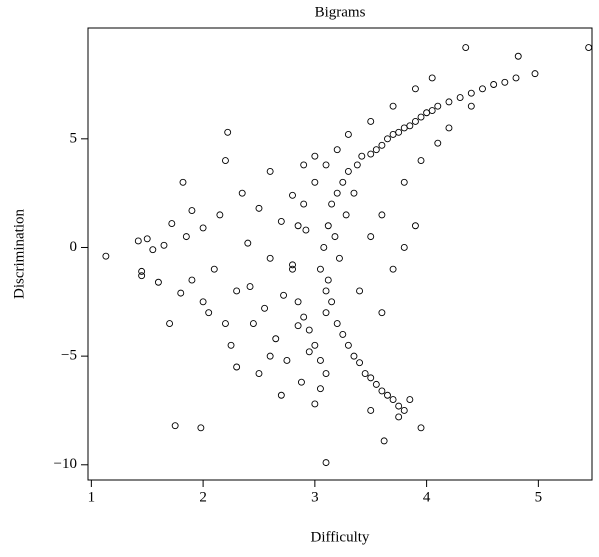 The height and width of the screenshot is (557, 599). I want to click on x-axis-label: Difficulty, so click(340, 537).